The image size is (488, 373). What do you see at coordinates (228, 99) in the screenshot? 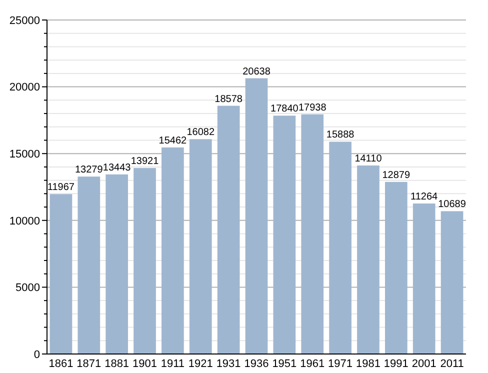
I see `data-label: 18578` at bounding box center [228, 99].